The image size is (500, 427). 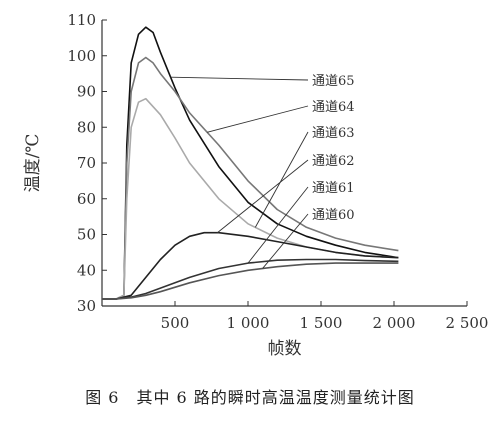 What do you see at coordinates (333, 81) in the screenshot?
I see `series-label-1: 通道65` at bounding box center [333, 81].